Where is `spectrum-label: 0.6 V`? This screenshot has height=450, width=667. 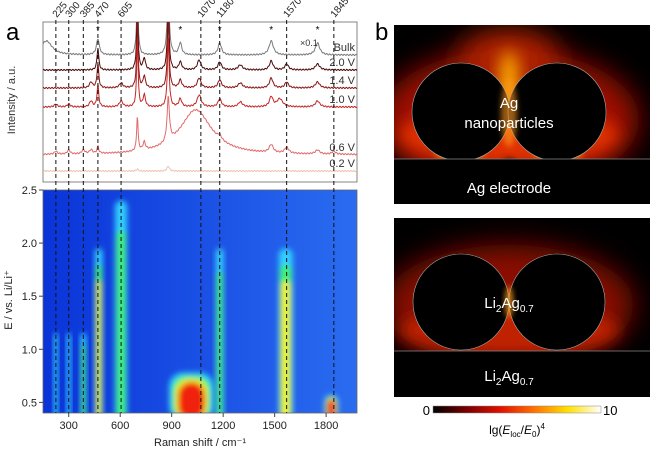 spectrum-label: 0.6 V is located at coordinates (342, 148).